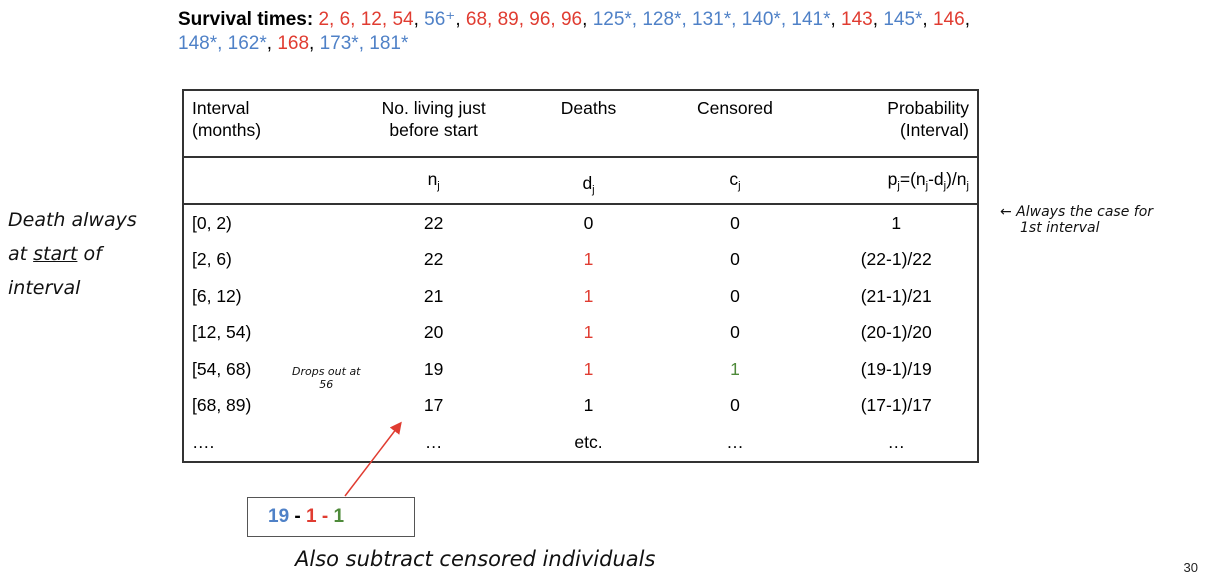 The width and height of the screenshot is (1216, 585). Describe the element at coordinates (896, 180) in the screenshot. I see `symbol-p-formula: pj=(nj-dj)/nj` at that location.